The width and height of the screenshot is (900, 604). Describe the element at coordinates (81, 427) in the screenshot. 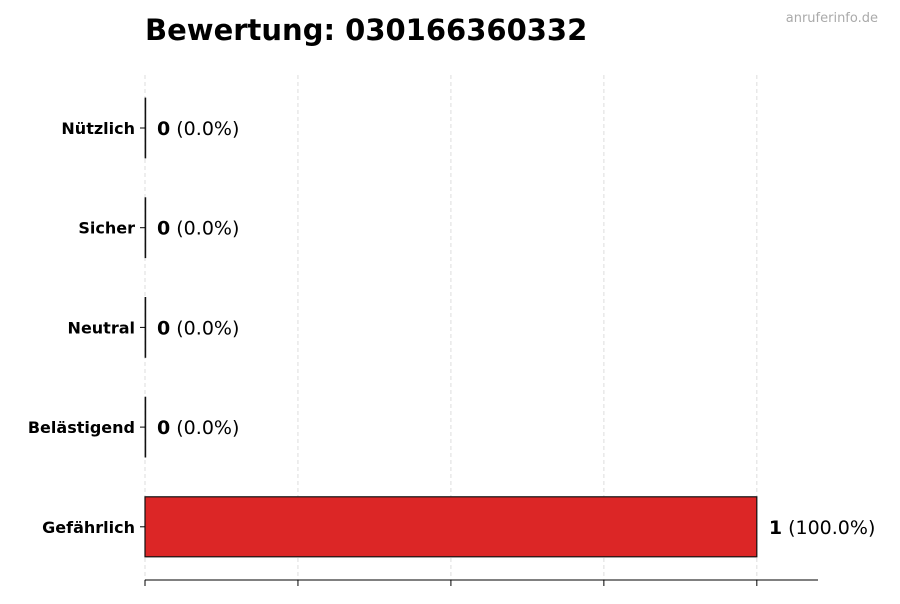

I see `category-label: Belästigend` at that location.